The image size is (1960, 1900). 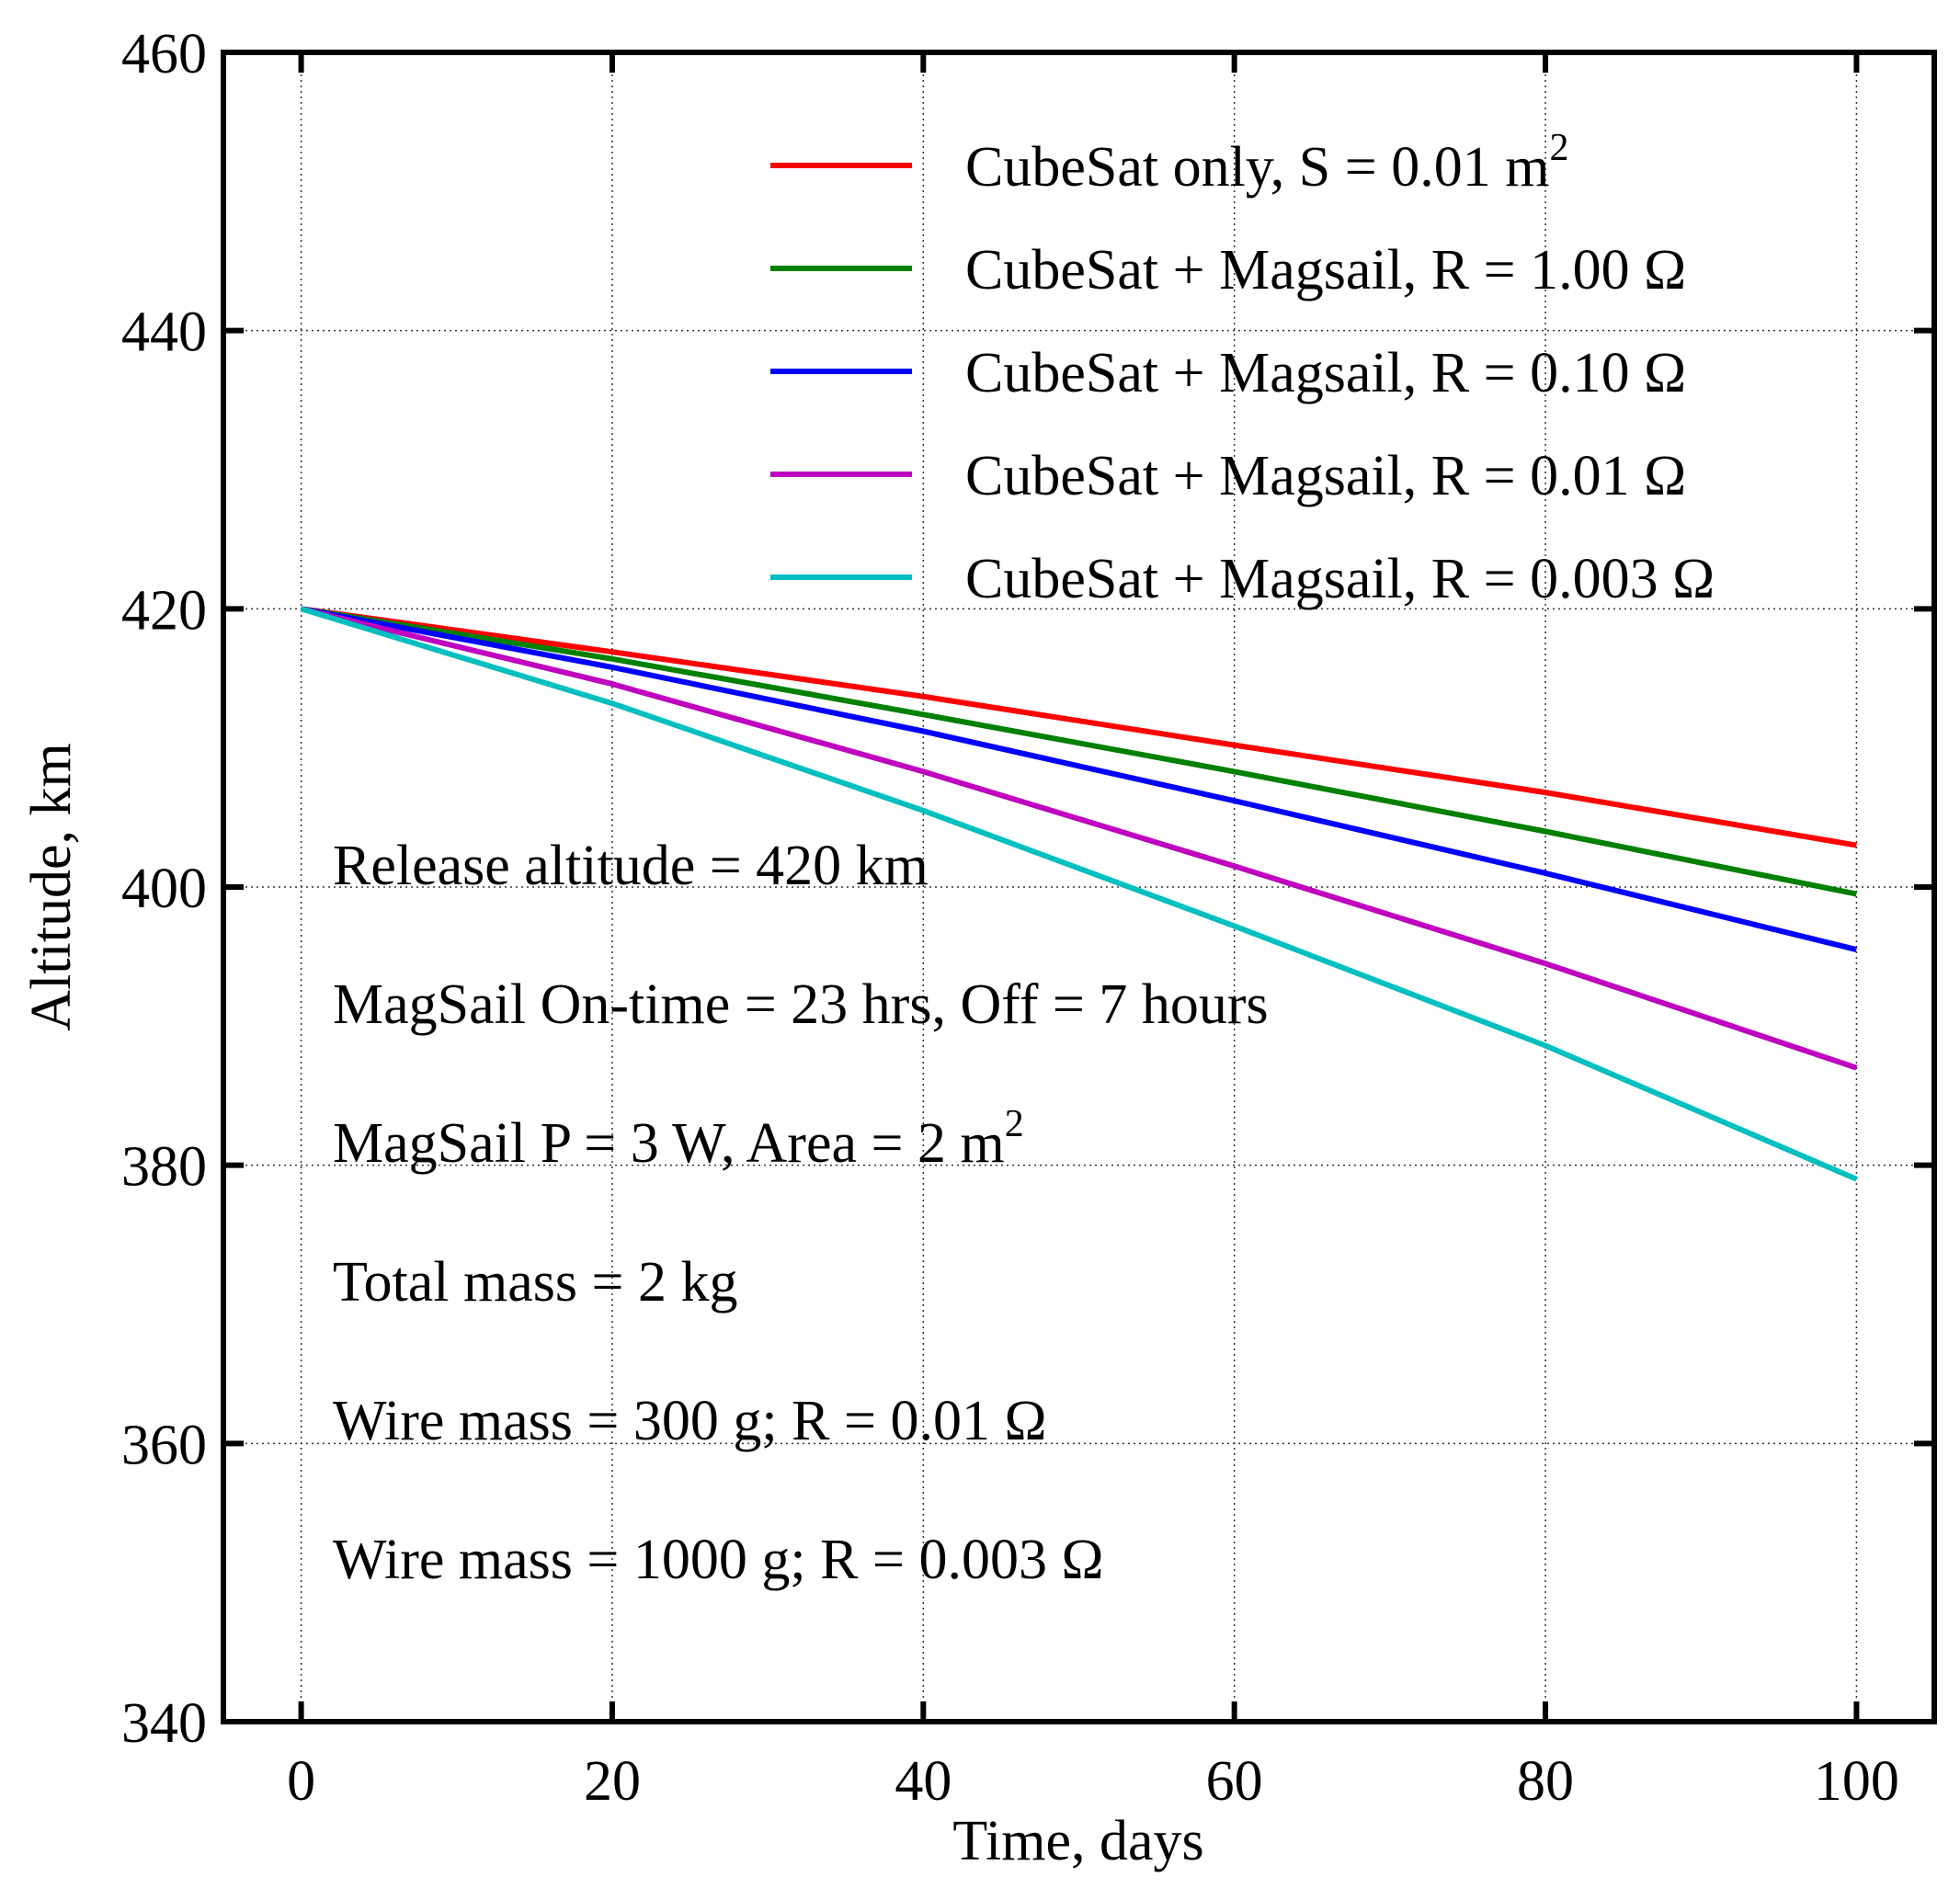 I want to click on y-tick-label: 400, so click(x=164, y=889).